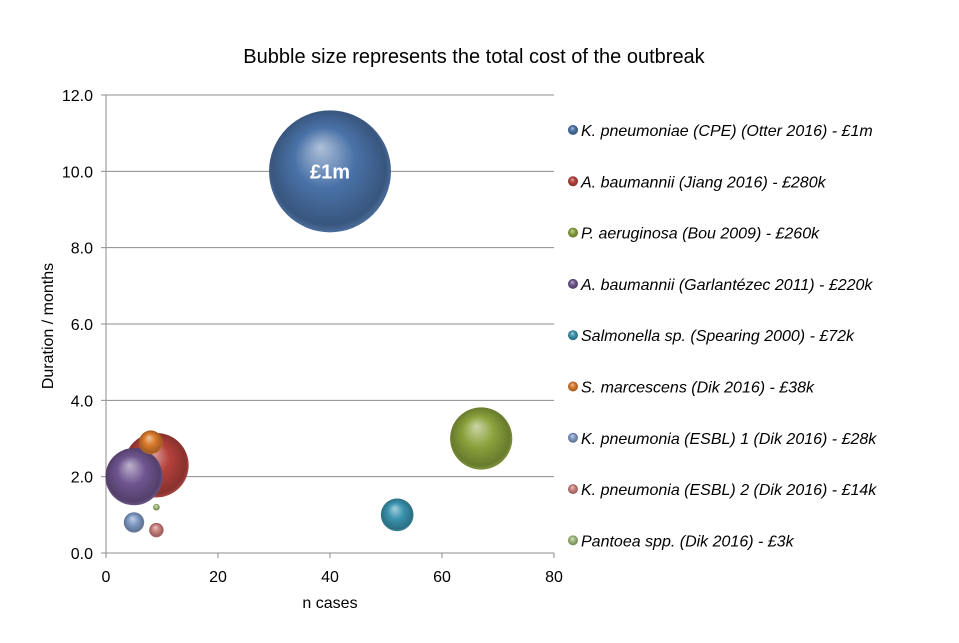 The height and width of the screenshot is (643, 959). Describe the element at coordinates (82, 325) in the screenshot. I see `y-tick-label: 6.0` at that location.